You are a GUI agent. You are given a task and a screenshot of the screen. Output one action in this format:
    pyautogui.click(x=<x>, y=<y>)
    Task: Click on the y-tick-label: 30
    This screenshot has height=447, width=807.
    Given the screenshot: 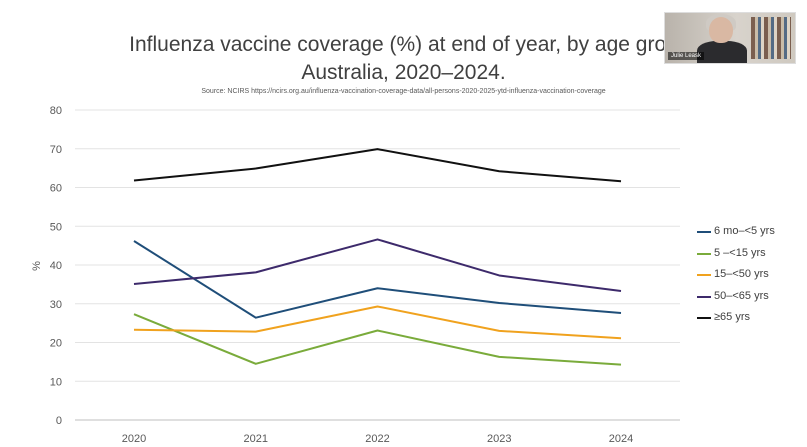 What is the action you would take?
    pyautogui.click(x=56, y=305)
    